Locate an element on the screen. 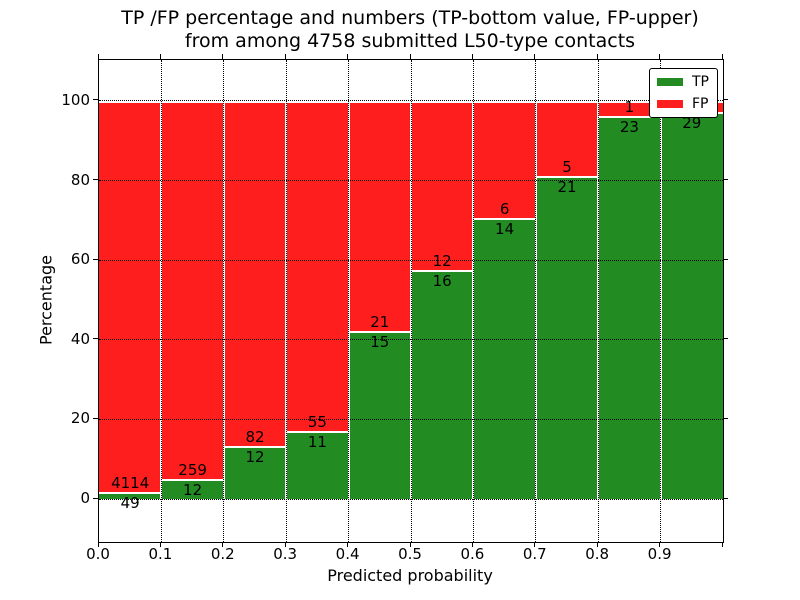 The height and width of the screenshot is (600, 800). x-tick-label: 0.4 is located at coordinates (347, 554).